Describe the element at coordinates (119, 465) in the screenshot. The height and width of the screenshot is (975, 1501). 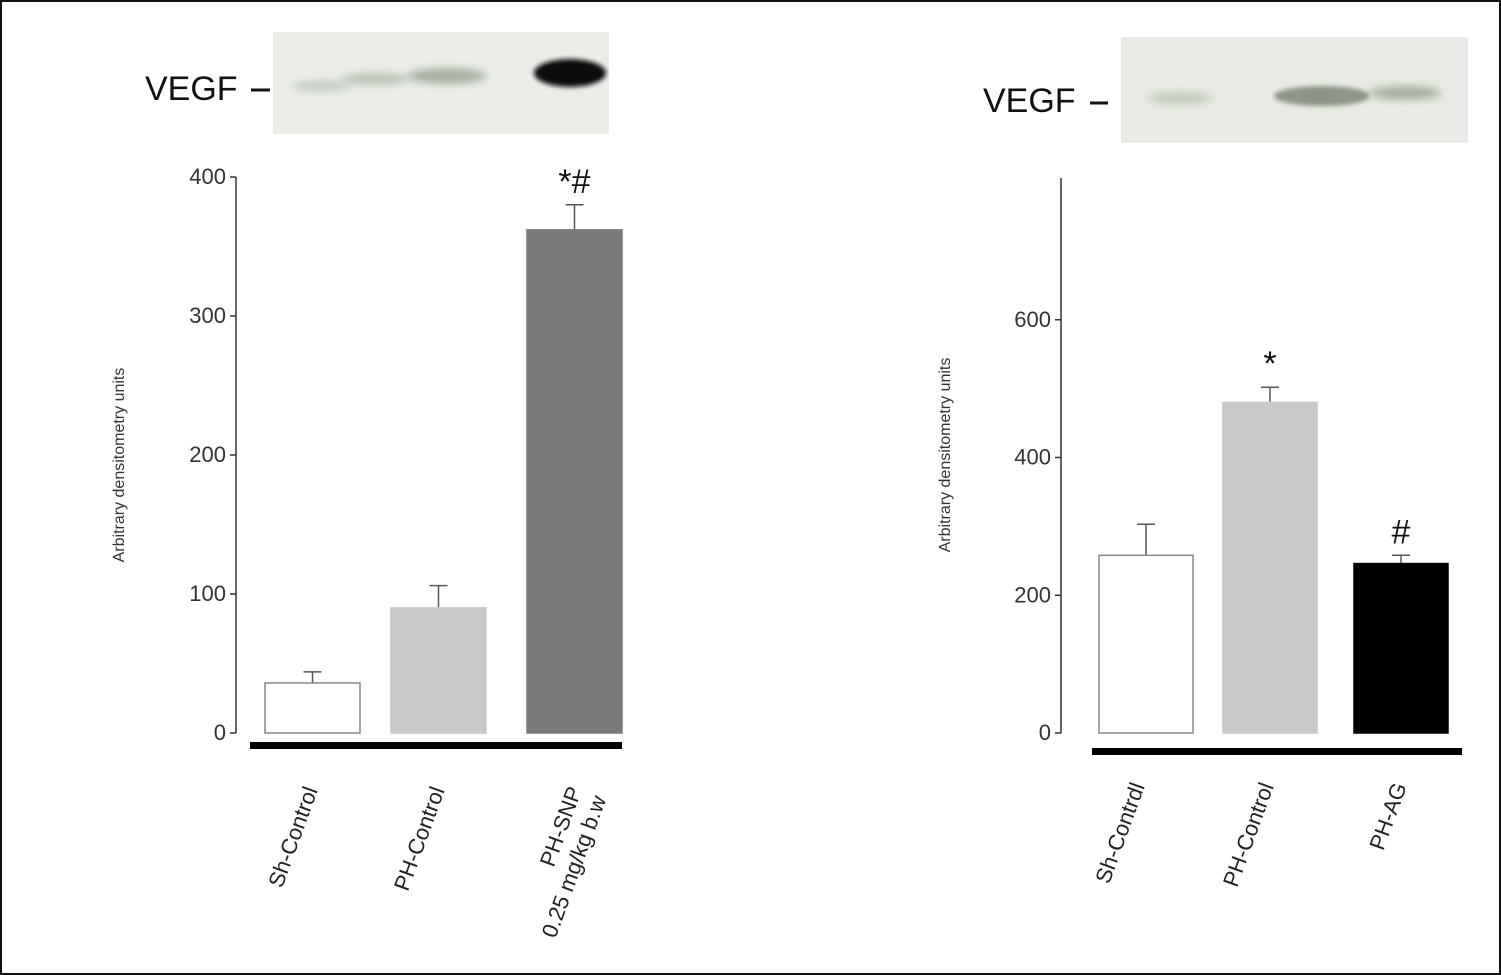
I see `y-axis-title-left: Arbitrary densitometry units` at that location.